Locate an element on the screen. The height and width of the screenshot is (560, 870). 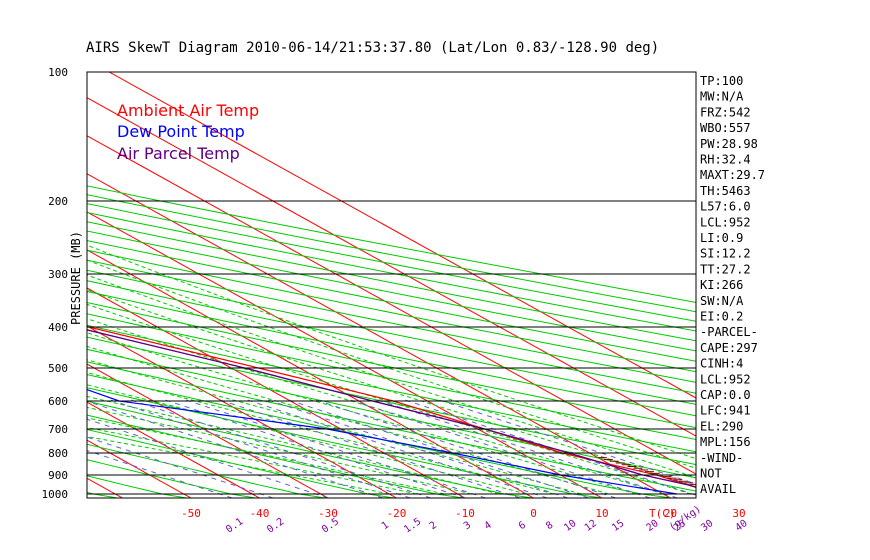
mixing-ratio-tick-label: 40 is located at coordinates (741, 526).